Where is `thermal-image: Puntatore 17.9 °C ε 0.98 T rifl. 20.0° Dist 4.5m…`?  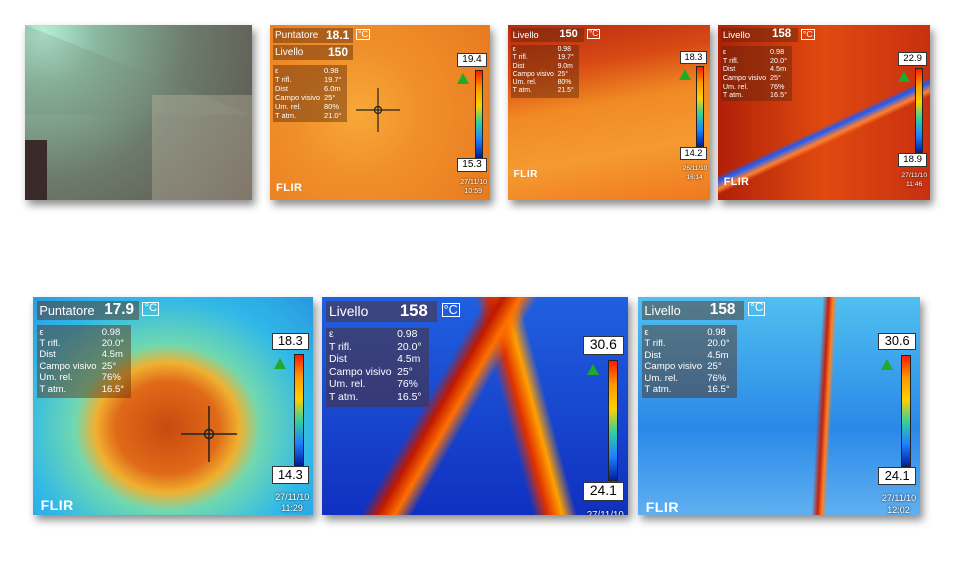 thermal-image: Puntatore 17.9 °C ε 0.98 T rifl. 20.0° Dist 4.5m… is located at coordinates (173, 406).